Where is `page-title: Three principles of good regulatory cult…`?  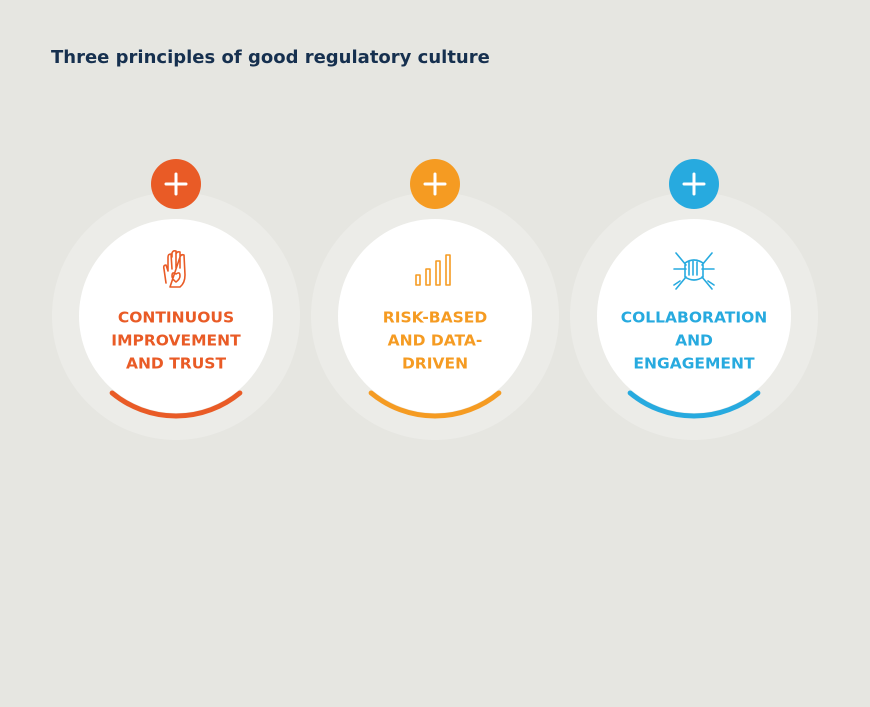 page-title: Three principles of good regulatory cult… is located at coordinates (270, 57).